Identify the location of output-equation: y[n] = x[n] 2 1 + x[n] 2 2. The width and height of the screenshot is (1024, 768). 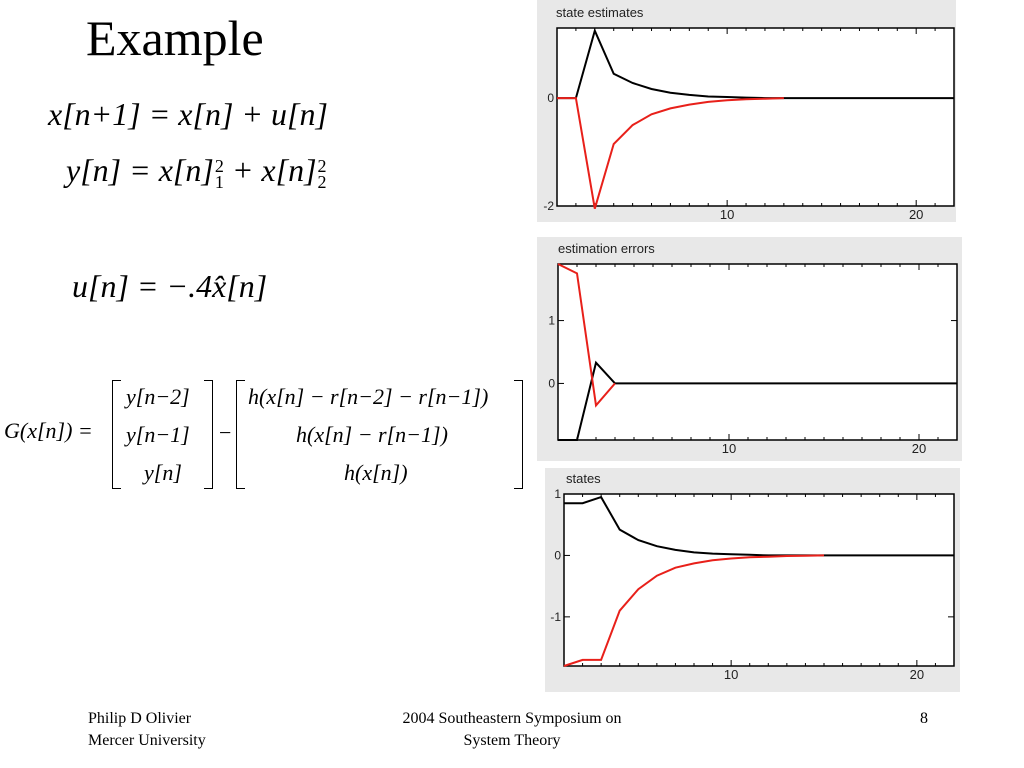
(196, 172).